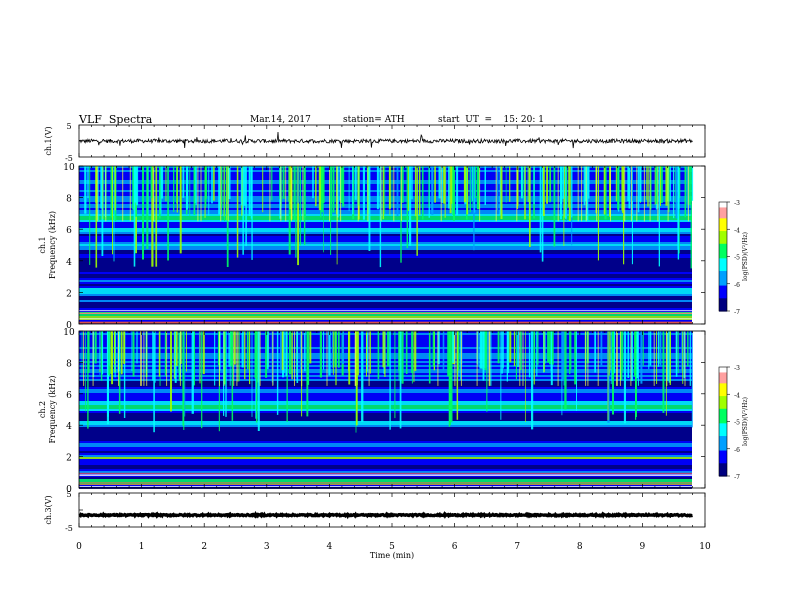  Describe the element at coordinates (392, 555) in the screenshot. I see `x-axis-label: Time (min)` at that location.